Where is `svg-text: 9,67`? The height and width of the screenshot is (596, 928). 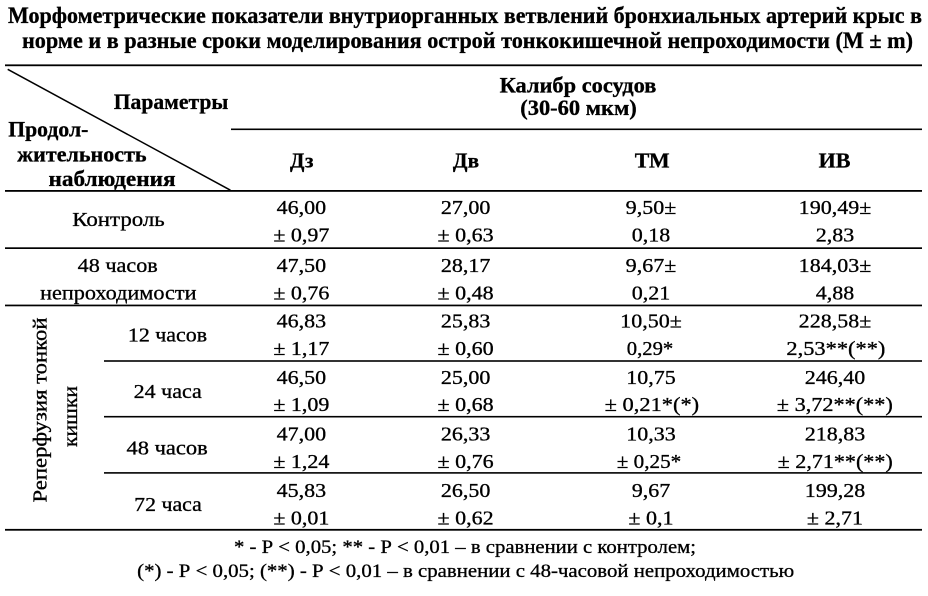
svg-text: 9,67 is located at coordinates (651, 491).